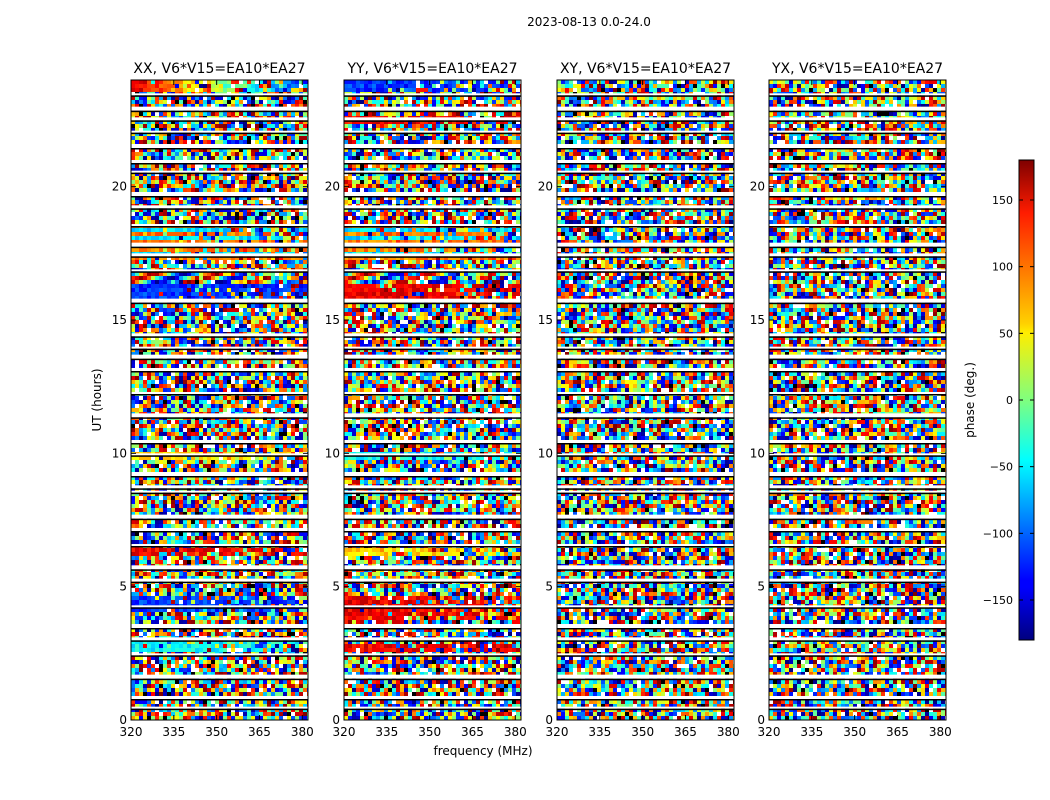 Image resolution: width=1050 pixels, height=800 pixels. I want to click on colorbar-ticks: 150 100 50 0 −50 −100 −150, so click(1008, 400).